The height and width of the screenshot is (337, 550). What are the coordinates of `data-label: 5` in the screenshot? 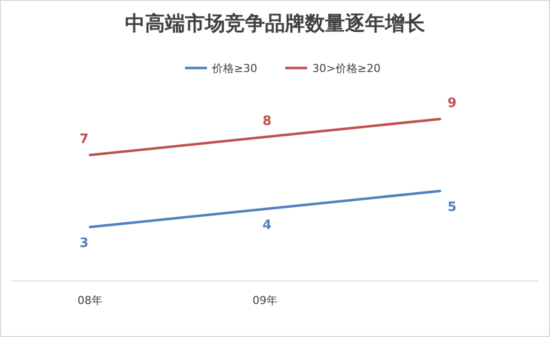 It's located at (452, 207).